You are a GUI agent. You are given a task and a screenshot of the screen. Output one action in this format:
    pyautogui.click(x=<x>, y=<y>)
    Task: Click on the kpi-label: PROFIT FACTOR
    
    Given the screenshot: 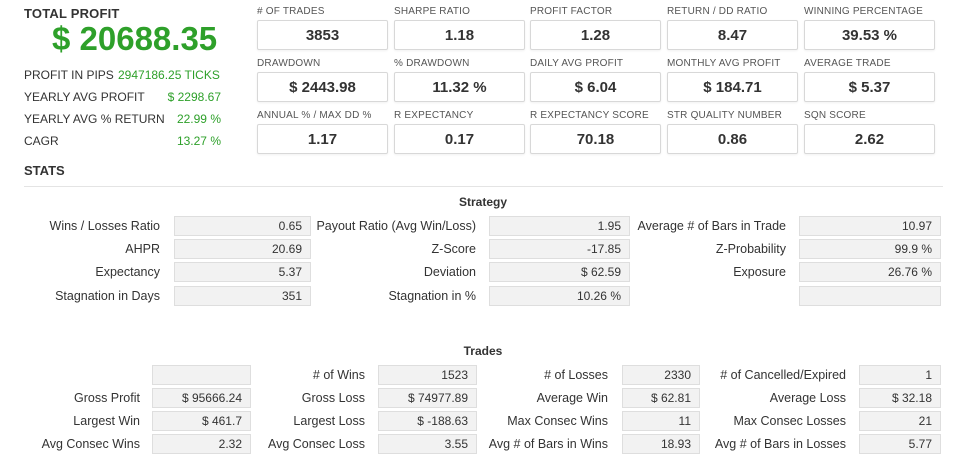 What is the action you would take?
    pyautogui.click(x=571, y=11)
    